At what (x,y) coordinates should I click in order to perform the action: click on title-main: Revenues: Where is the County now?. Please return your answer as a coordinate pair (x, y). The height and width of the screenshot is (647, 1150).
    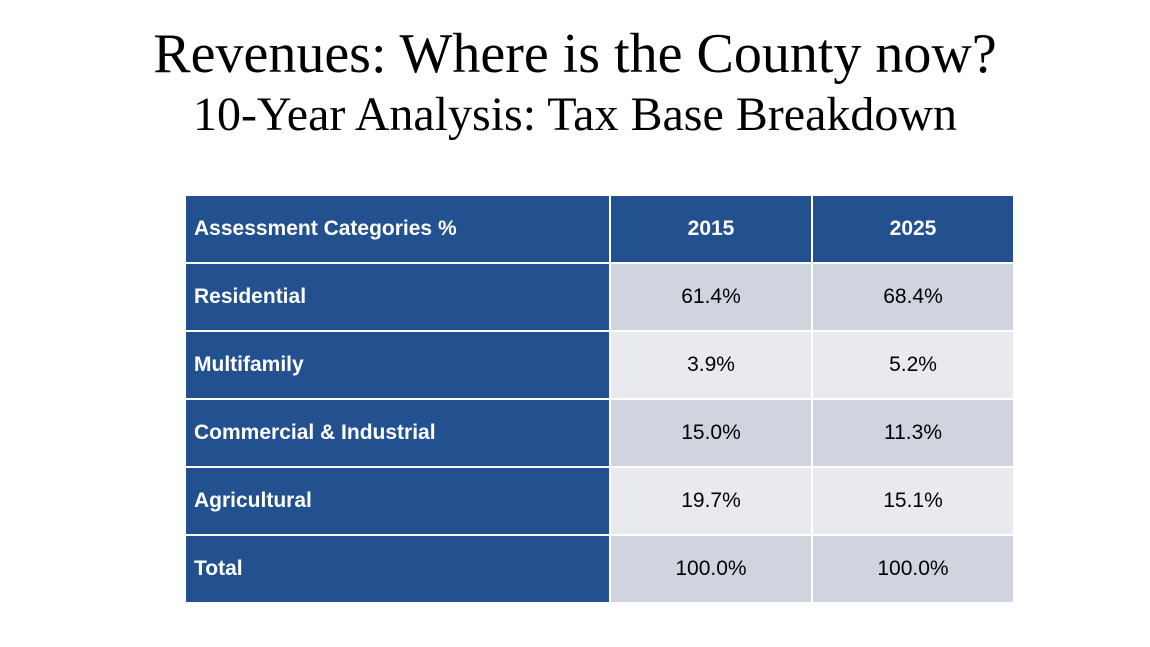
    Looking at the image, I should click on (575, 54).